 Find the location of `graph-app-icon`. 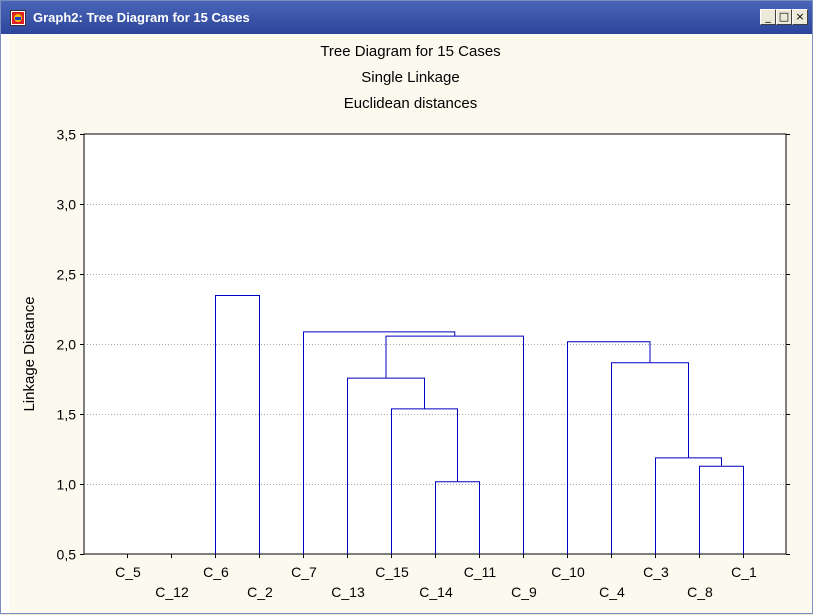

graph-app-icon is located at coordinates (18, 18).